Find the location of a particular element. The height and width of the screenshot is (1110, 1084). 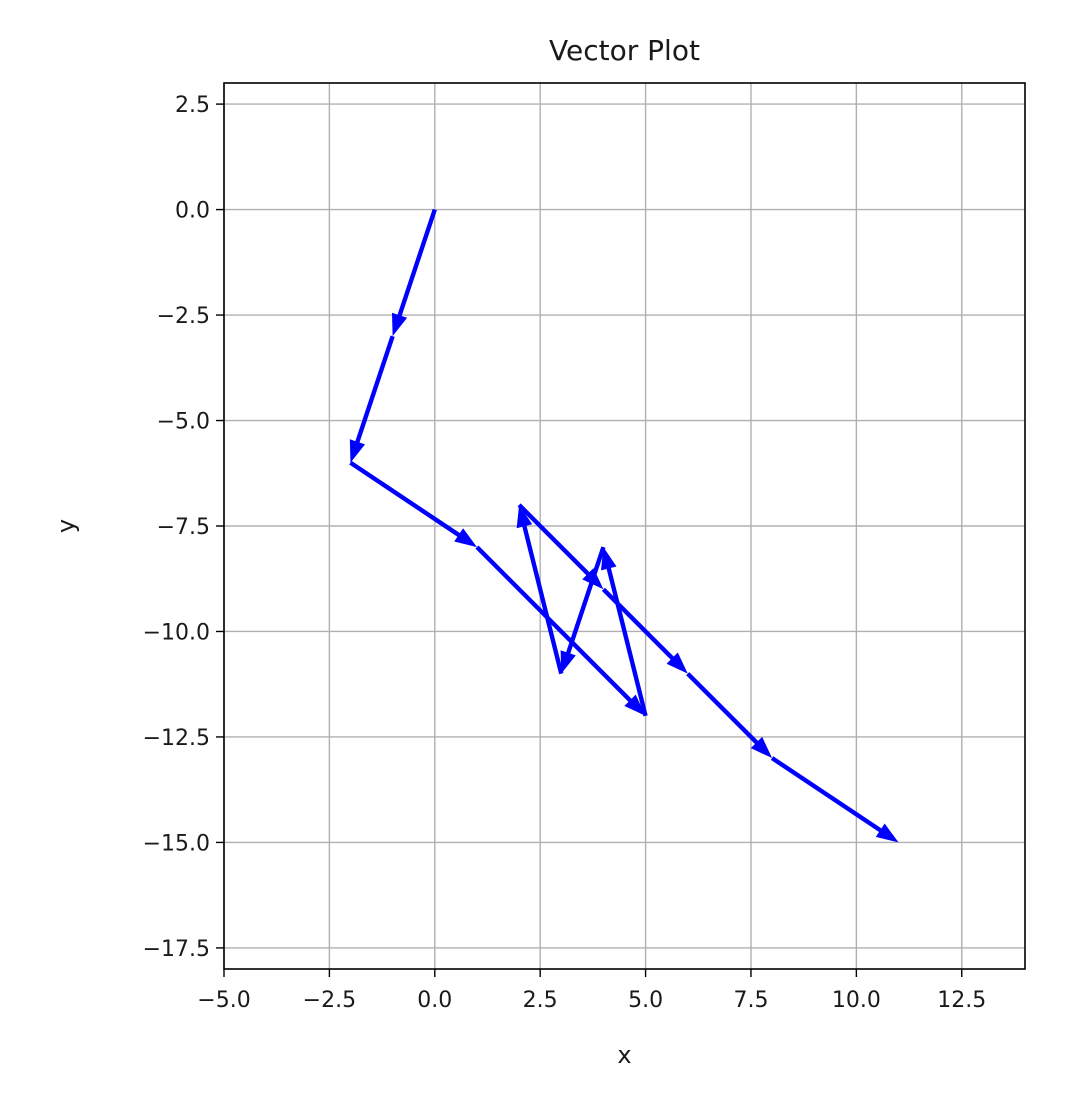

x-tick-label: 2.5 is located at coordinates (540, 1000).